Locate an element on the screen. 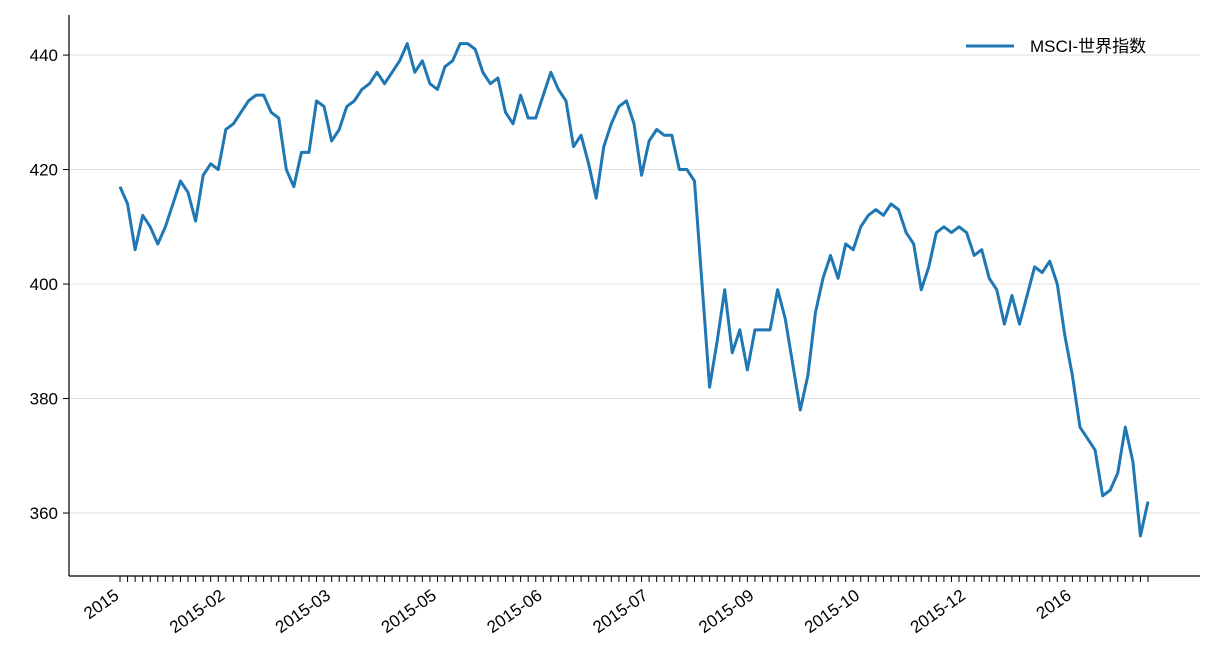  x-tick-label: 2015 is located at coordinates (101, 604).